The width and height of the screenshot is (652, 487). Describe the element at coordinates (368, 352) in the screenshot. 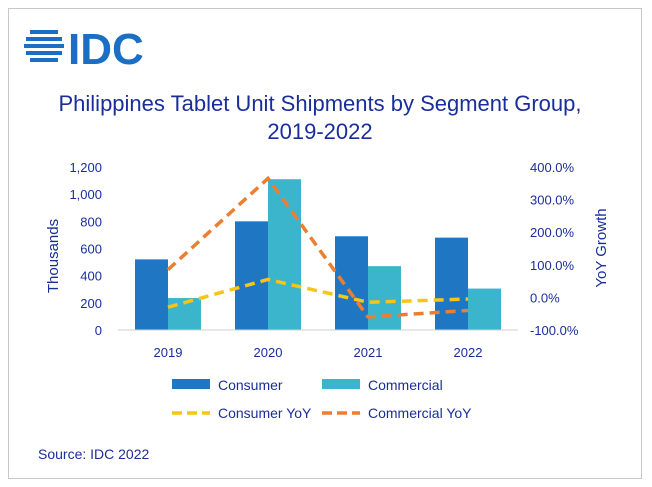

I see `x-tick-label: 2021` at that location.